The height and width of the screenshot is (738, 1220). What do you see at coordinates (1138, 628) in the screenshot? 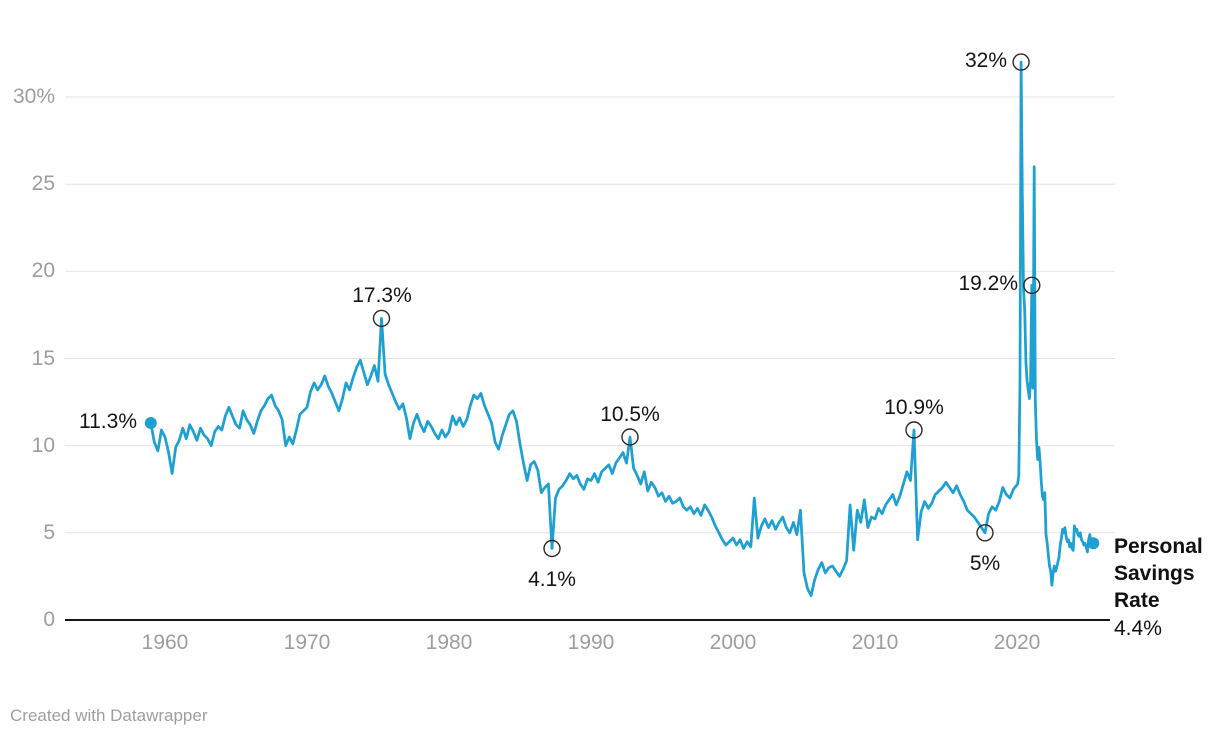
I see `series-end-value: 4.4%` at bounding box center [1138, 628].